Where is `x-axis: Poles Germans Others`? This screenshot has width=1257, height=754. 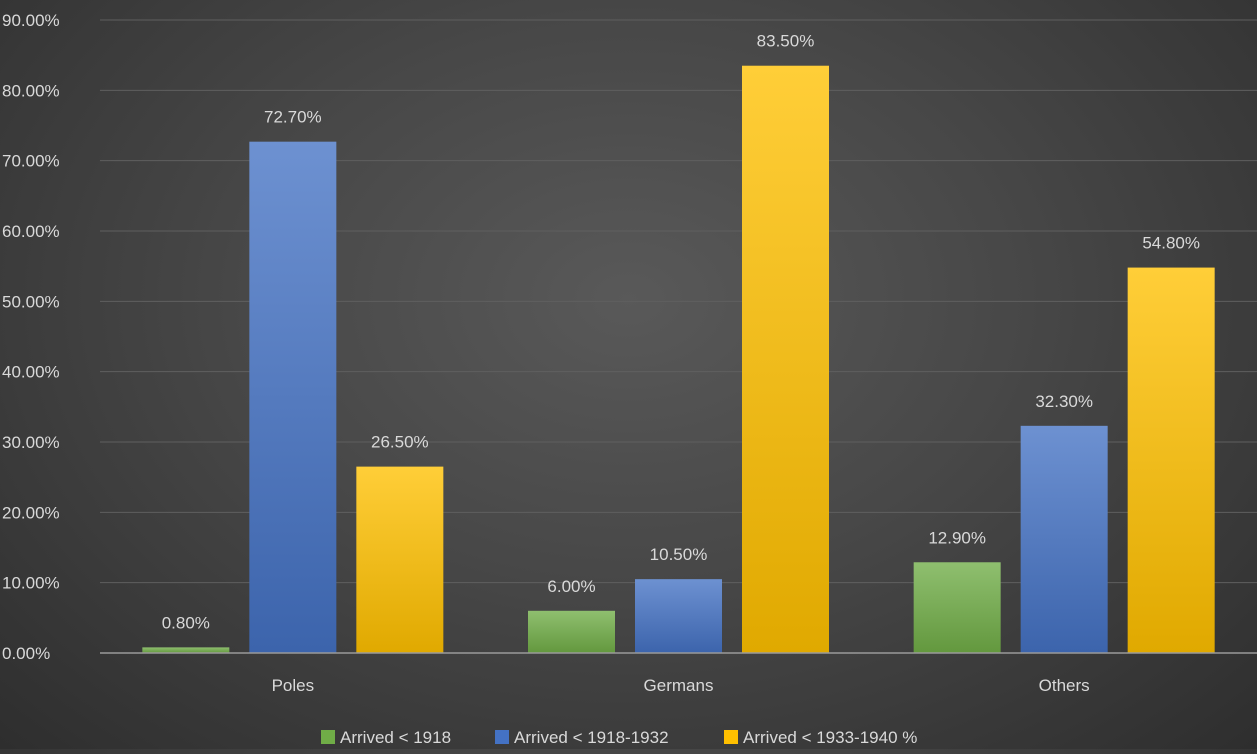 x-axis: Poles Germans Others is located at coordinates (678, 673).